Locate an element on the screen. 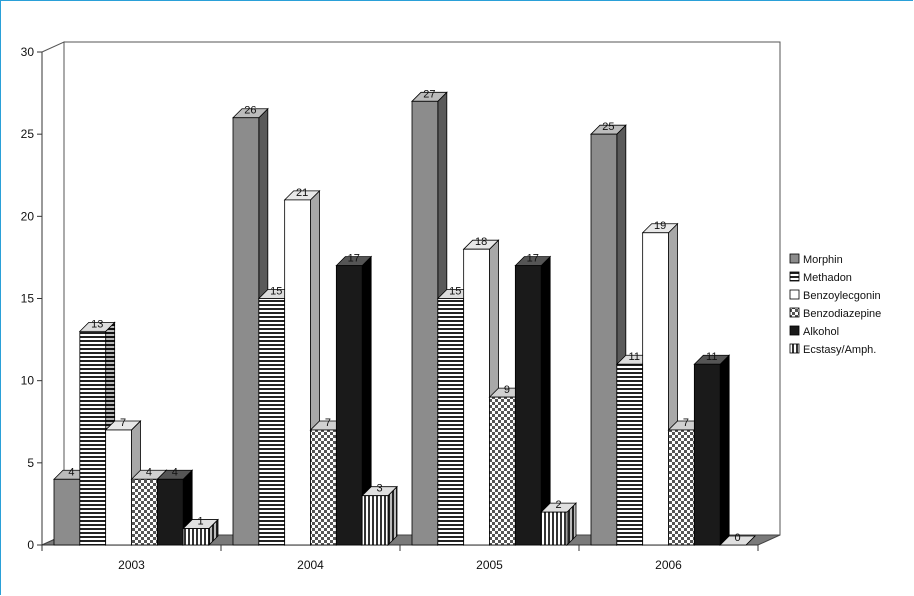 This screenshot has height=596, width=914. data-label: 26 is located at coordinates (250, 111).